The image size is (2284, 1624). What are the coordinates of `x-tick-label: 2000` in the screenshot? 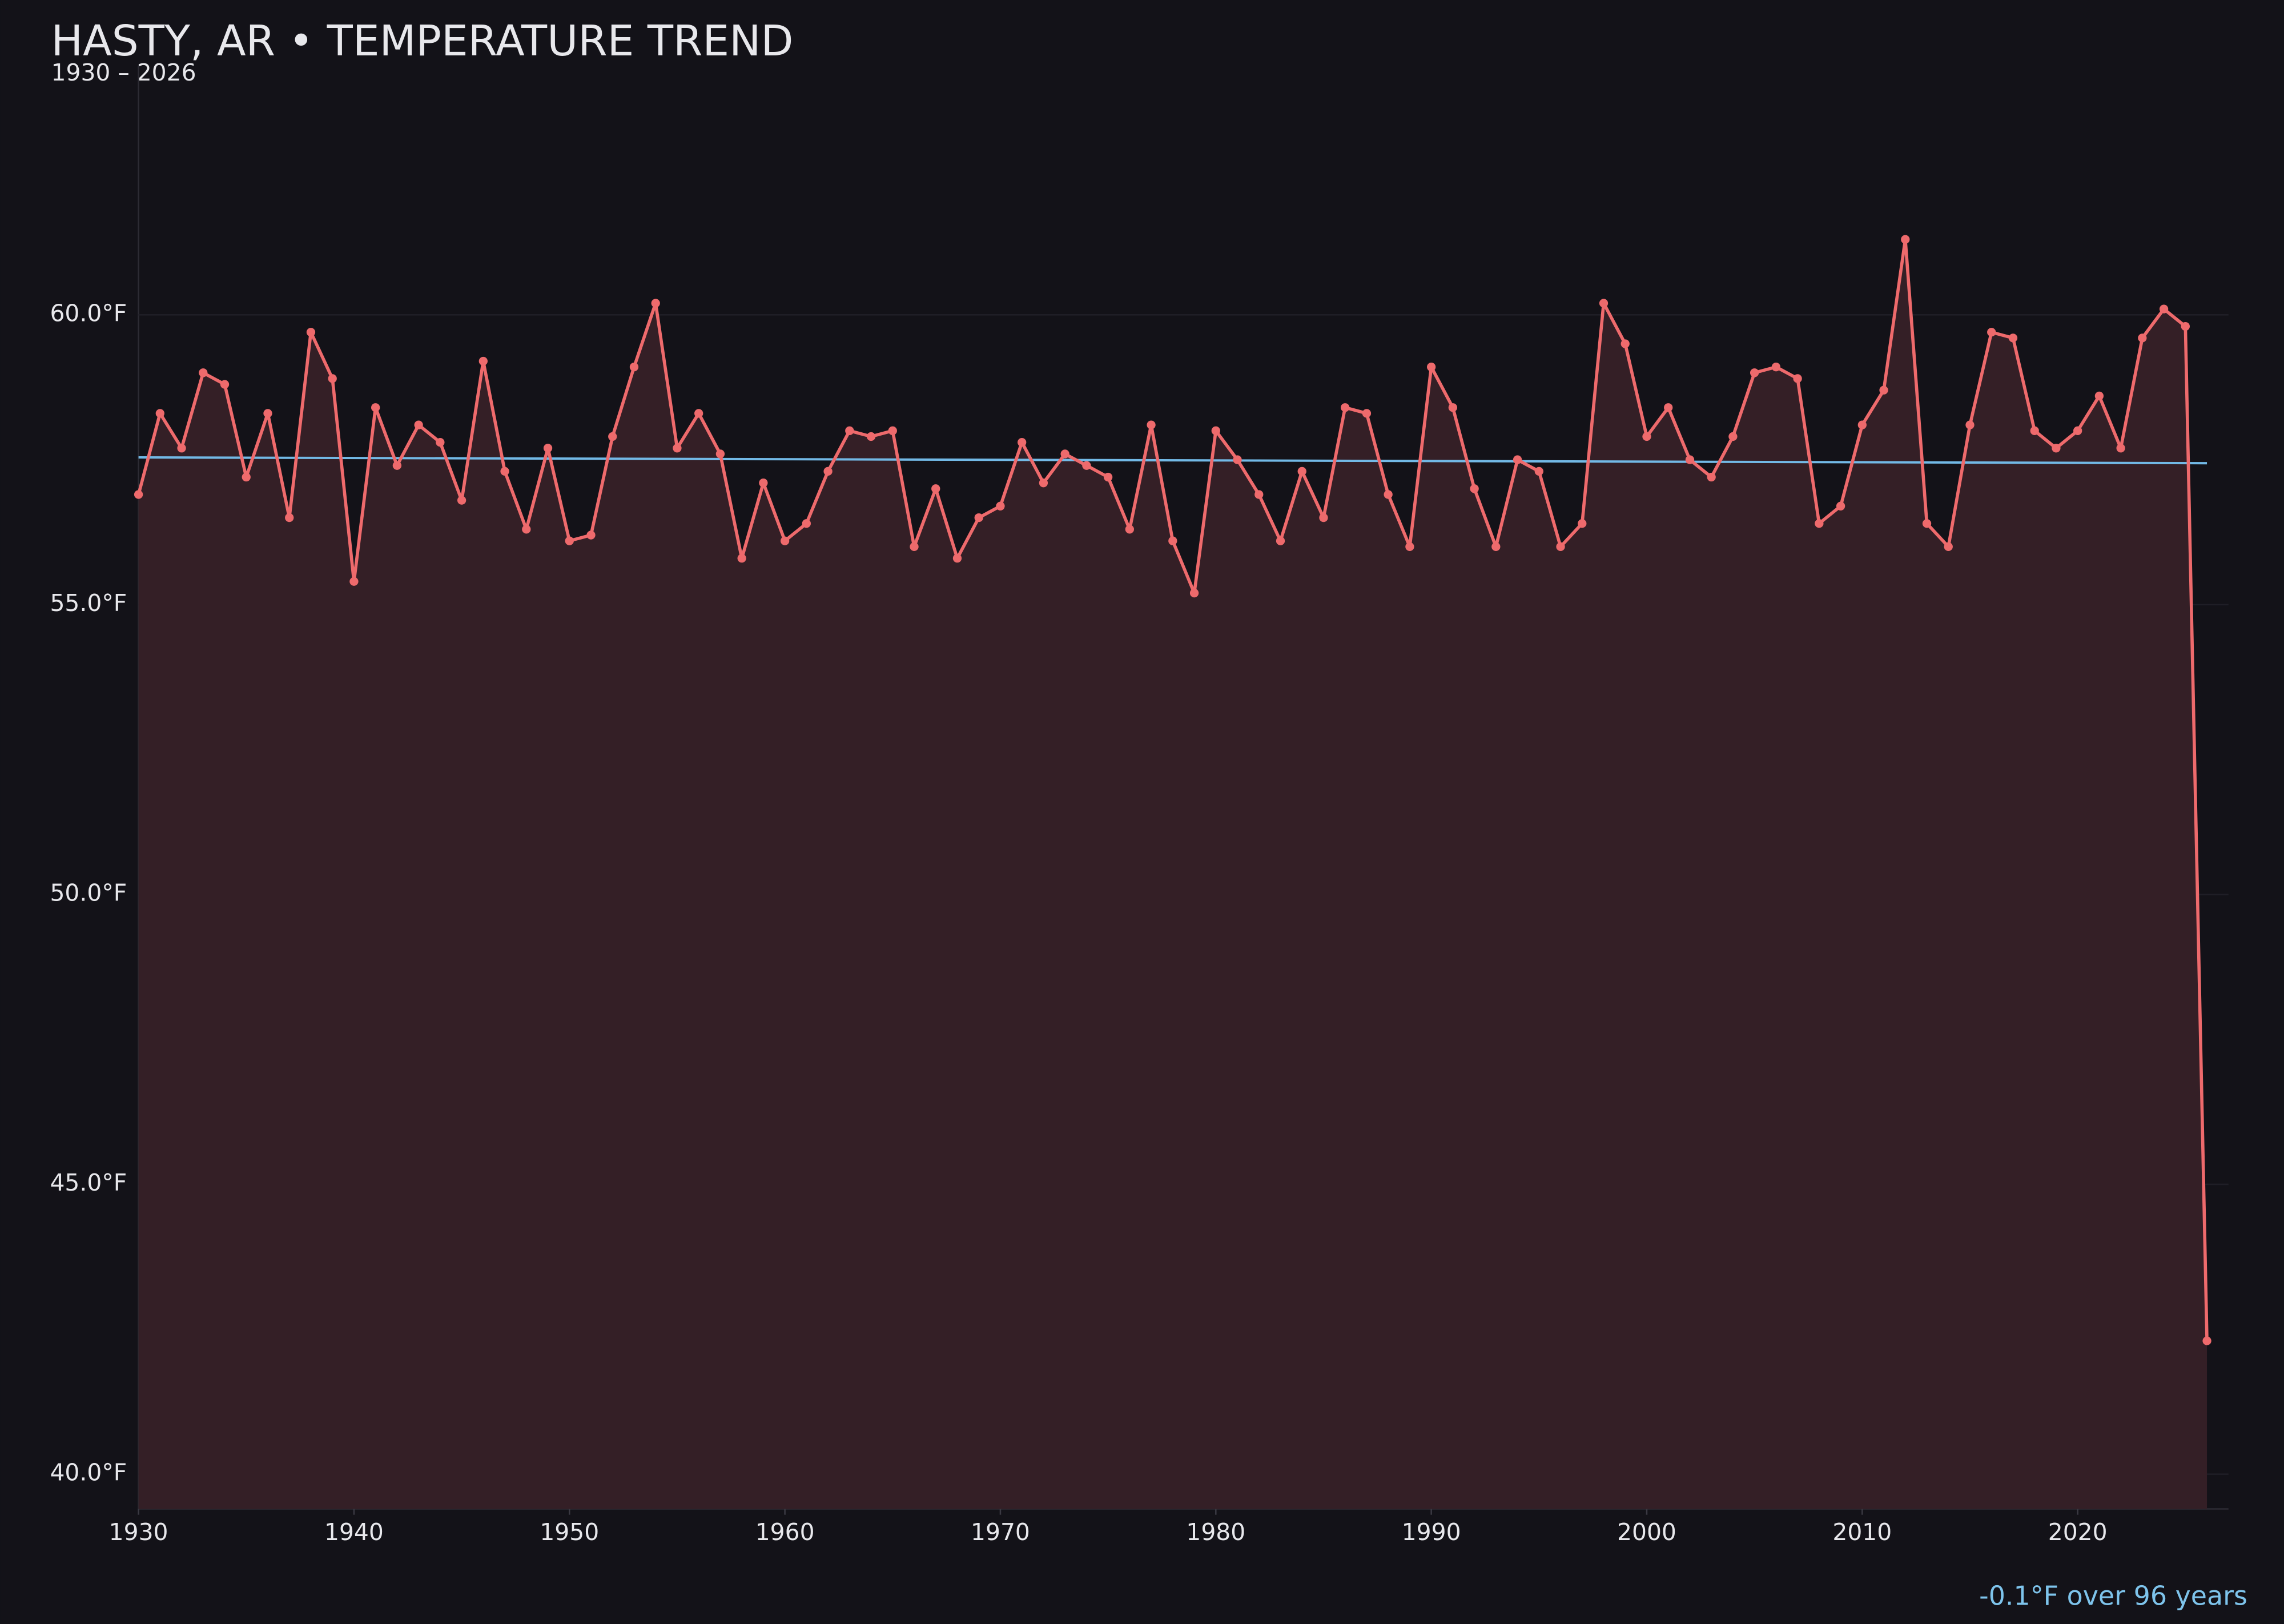 It's located at (1646, 1532).